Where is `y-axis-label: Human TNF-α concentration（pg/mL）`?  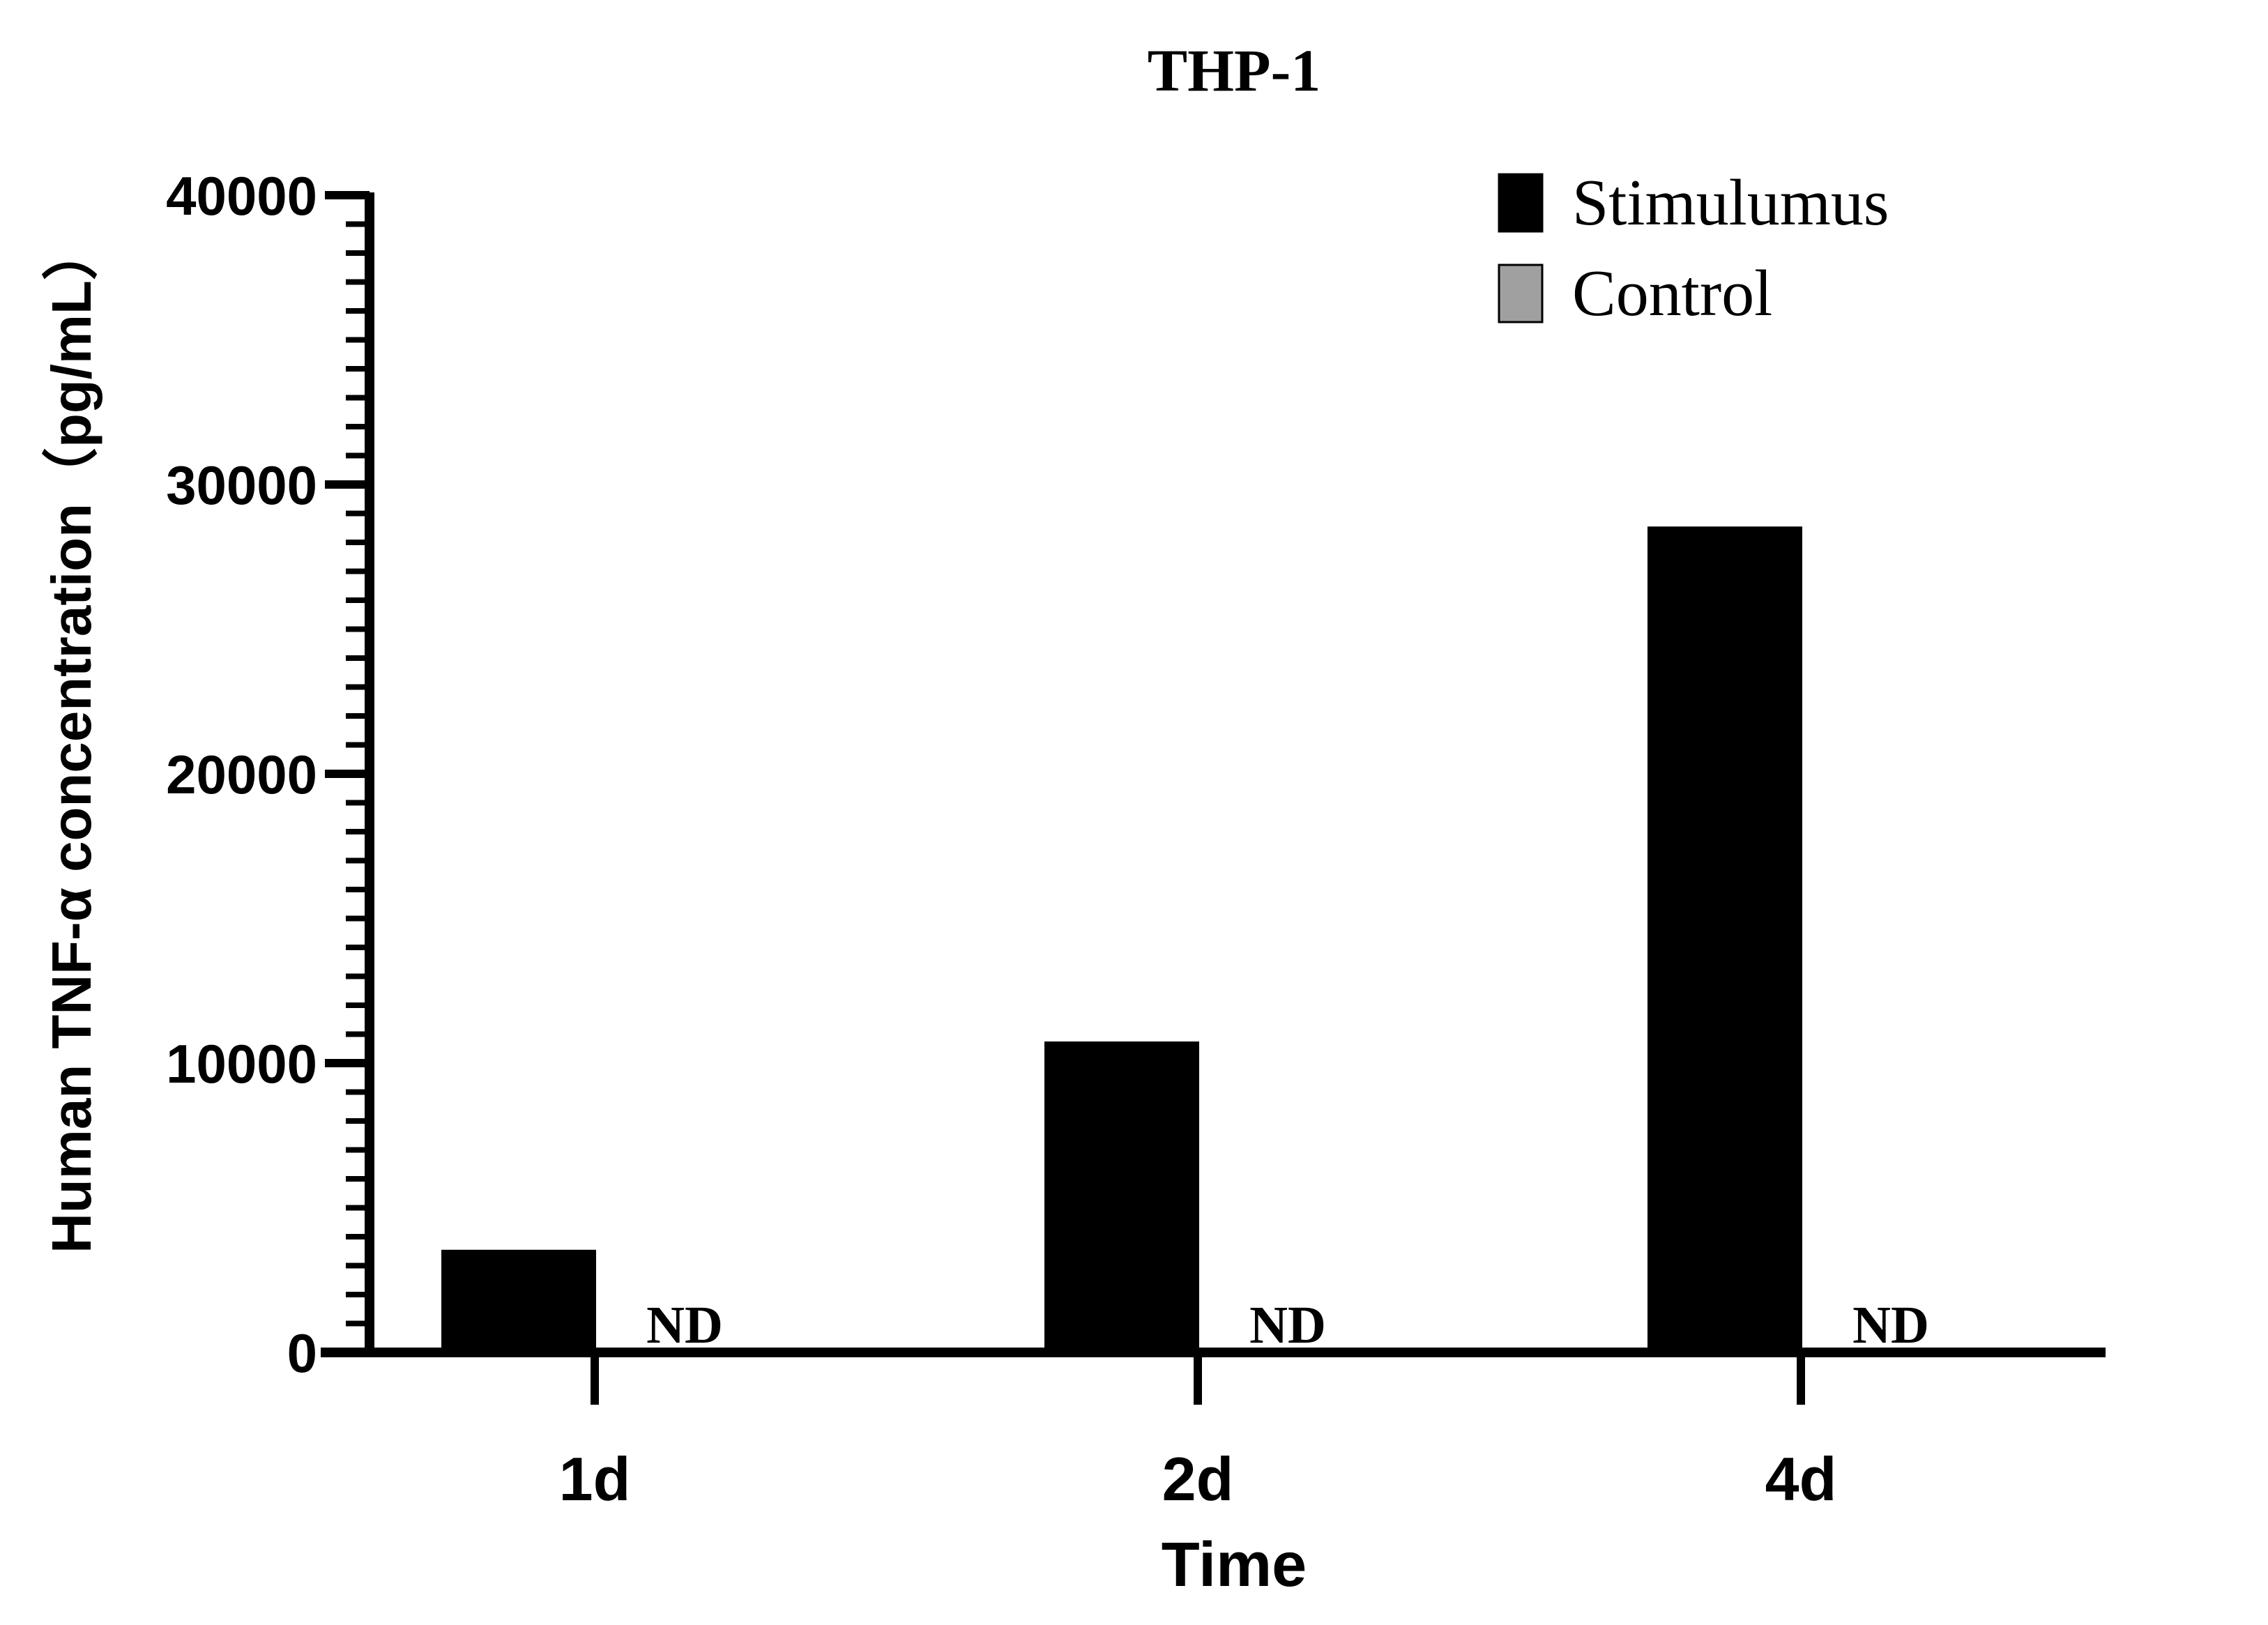
y-axis-label: Human TNF-α concentration（pg/mL） is located at coordinates (71, 738).